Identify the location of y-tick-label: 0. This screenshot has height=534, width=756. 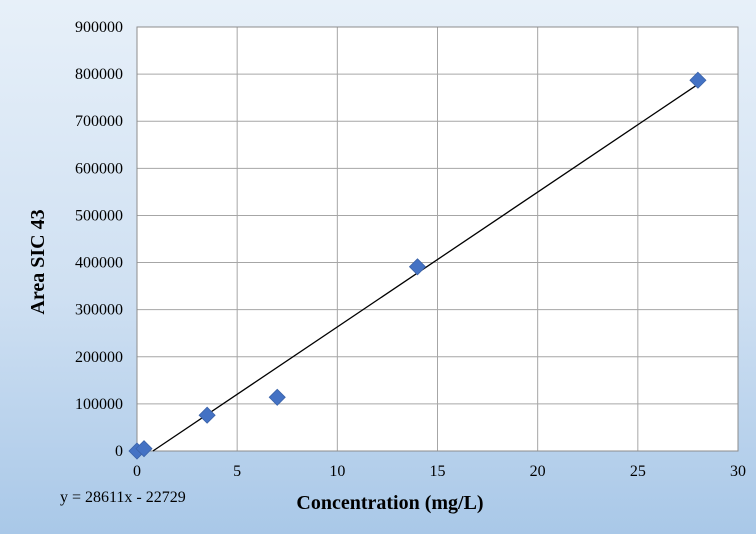
(119, 451).